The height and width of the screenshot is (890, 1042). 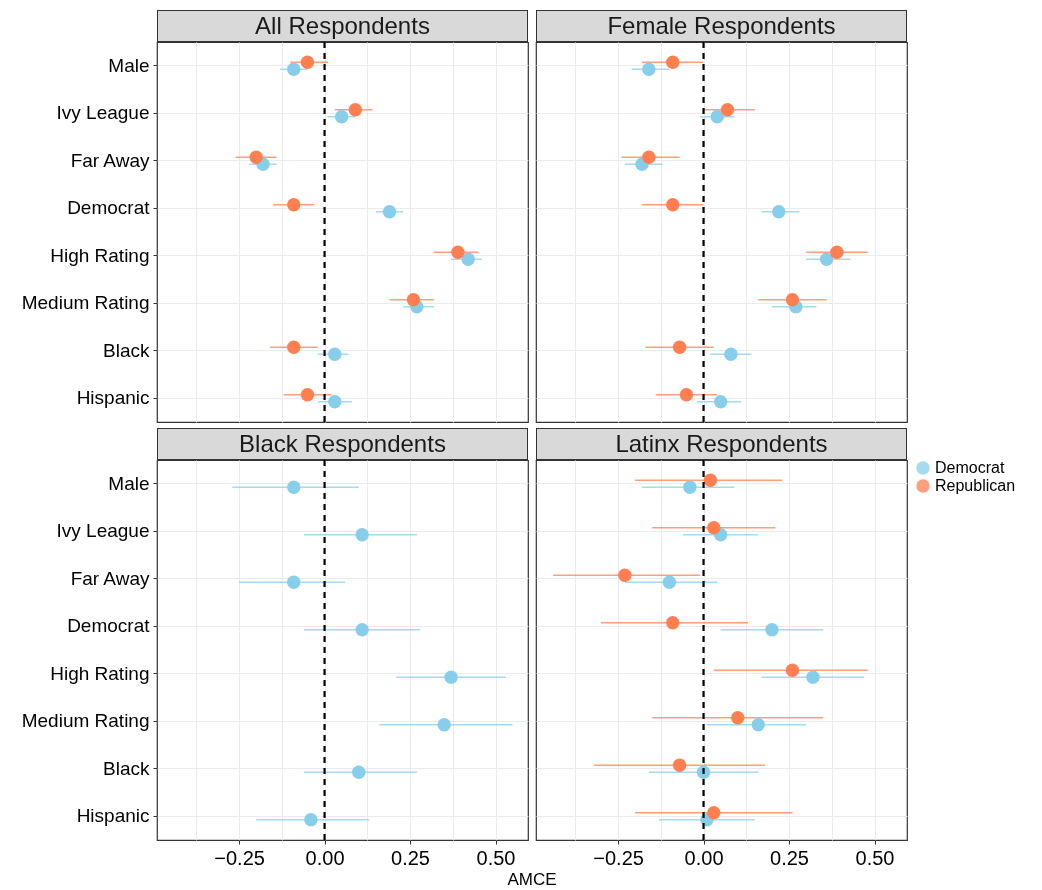 What do you see at coordinates (342, 444) in the screenshot?
I see `chart-title: Black Respondents` at bounding box center [342, 444].